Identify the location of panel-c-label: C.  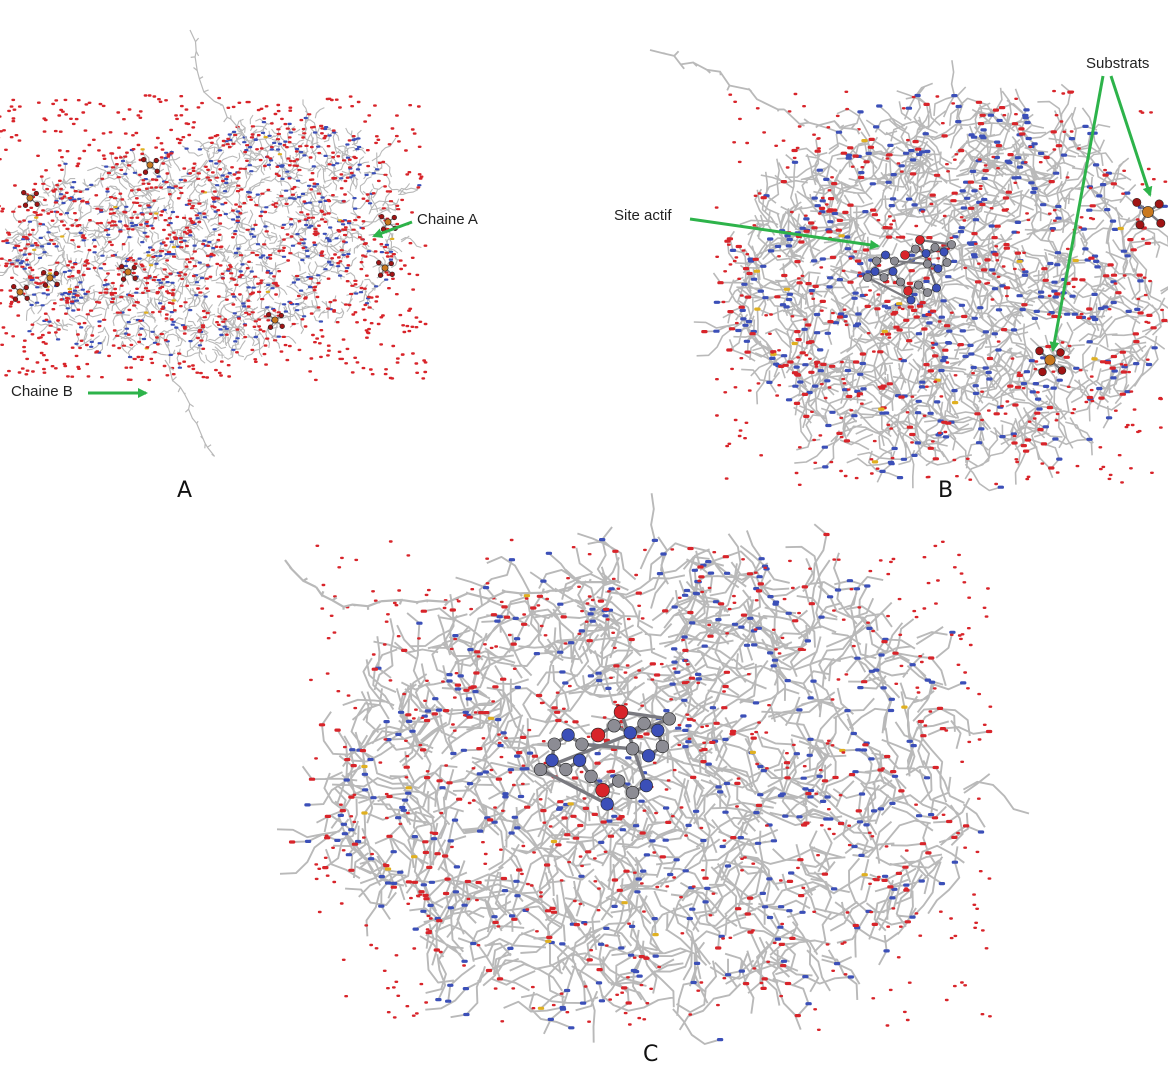
(651, 1054).